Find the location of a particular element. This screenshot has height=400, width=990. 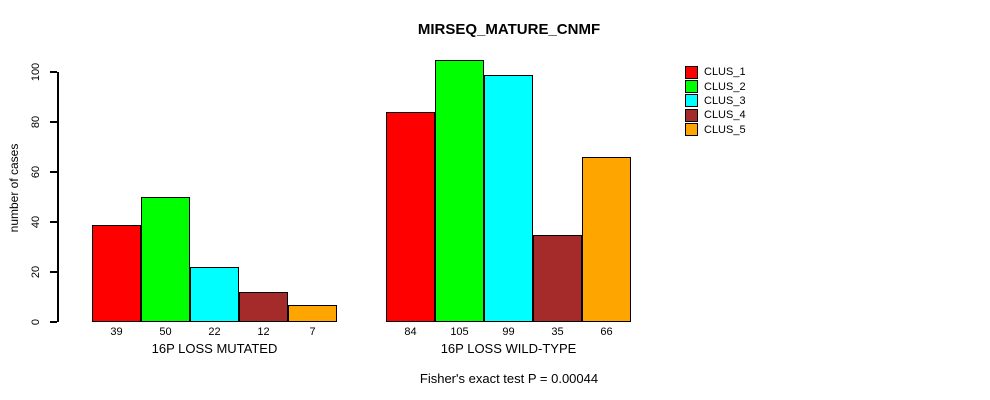

bar-value-label: 66 is located at coordinates (606, 332).